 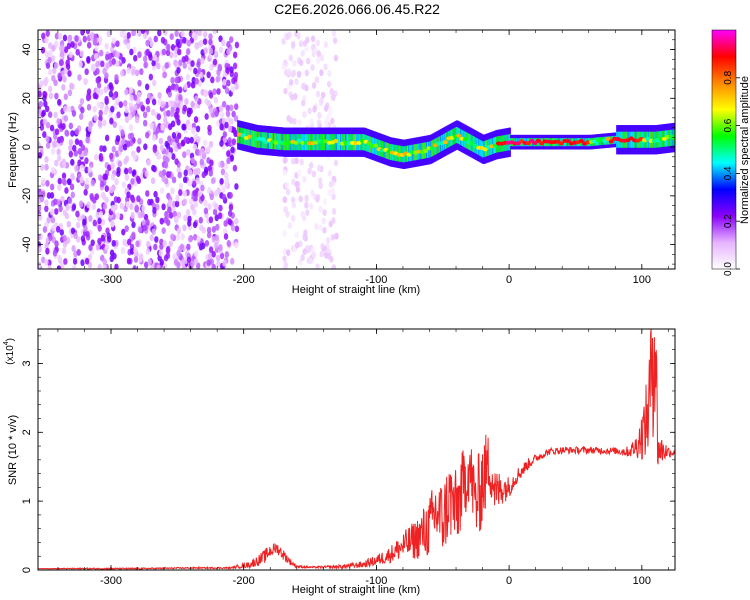 What do you see at coordinates (27, 501) in the screenshot?
I see `y-tick-label: 1` at bounding box center [27, 501].